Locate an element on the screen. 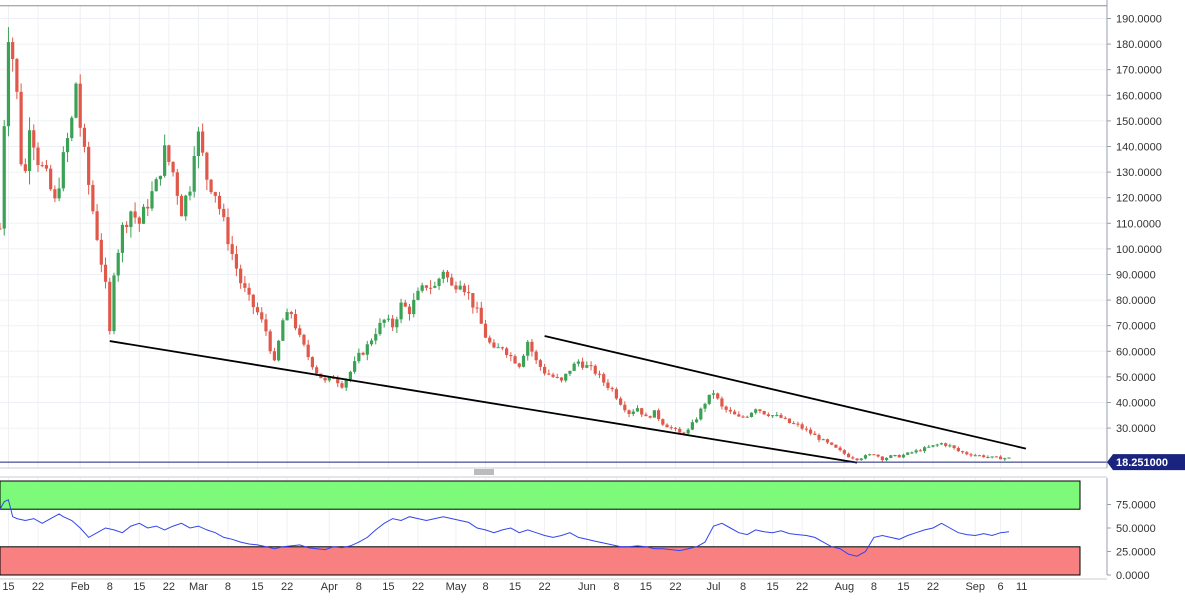 The width and height of the screenshot is (1185, 604). pane-resize-handle is located at coordinates (484, 472).